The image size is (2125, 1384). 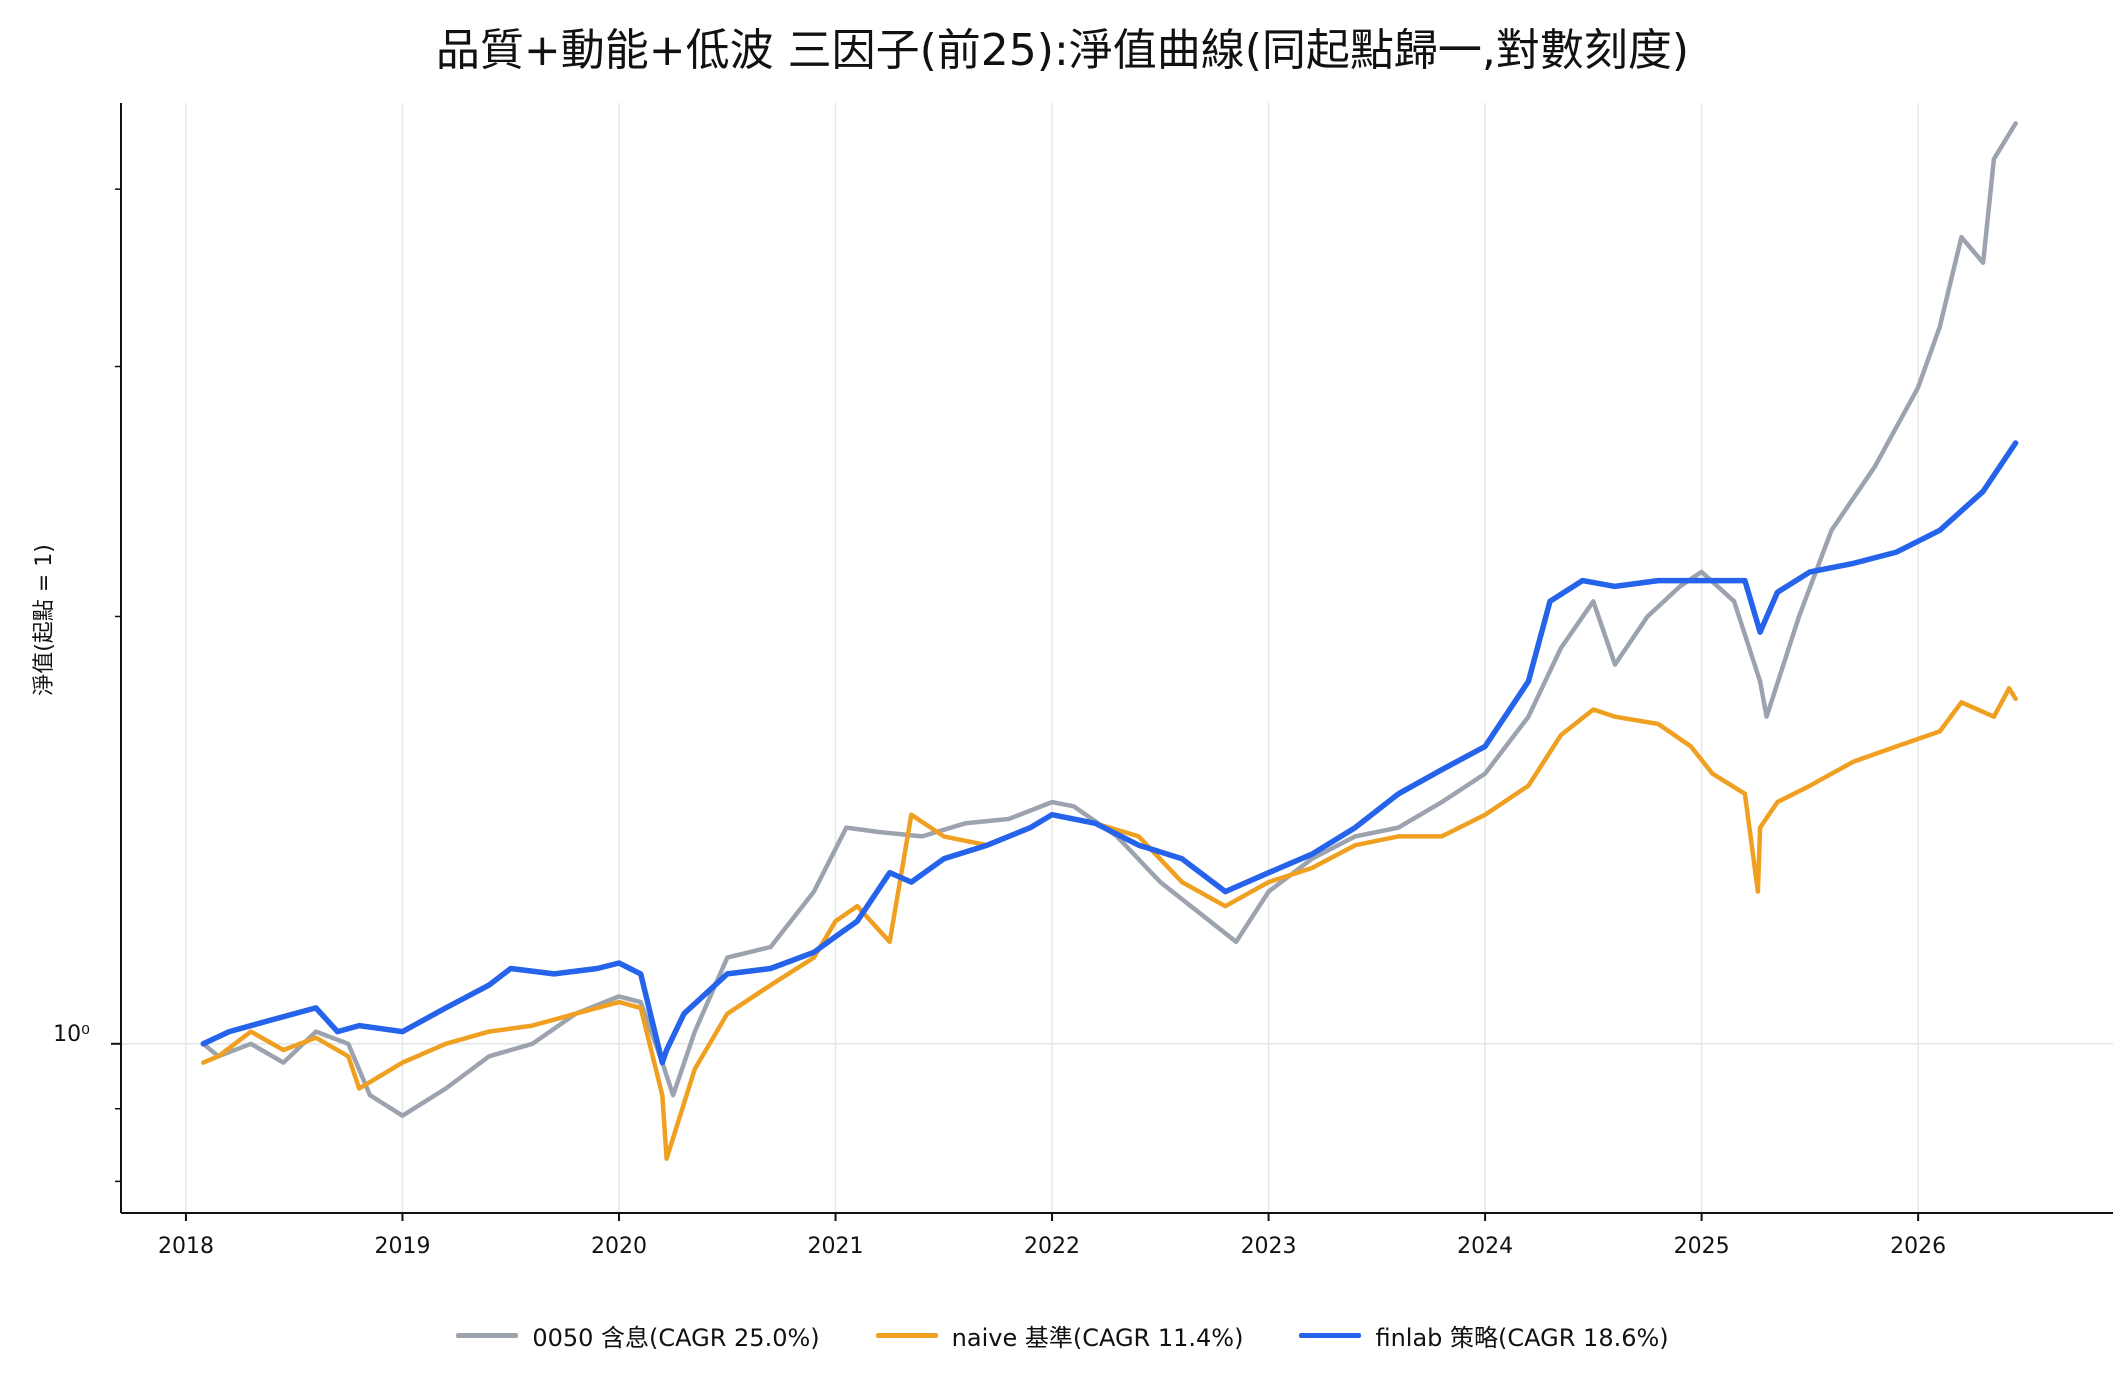 I want to click on legend-item: 0050 含息(CAGR 25.0%), so click(x=638, y=1335).